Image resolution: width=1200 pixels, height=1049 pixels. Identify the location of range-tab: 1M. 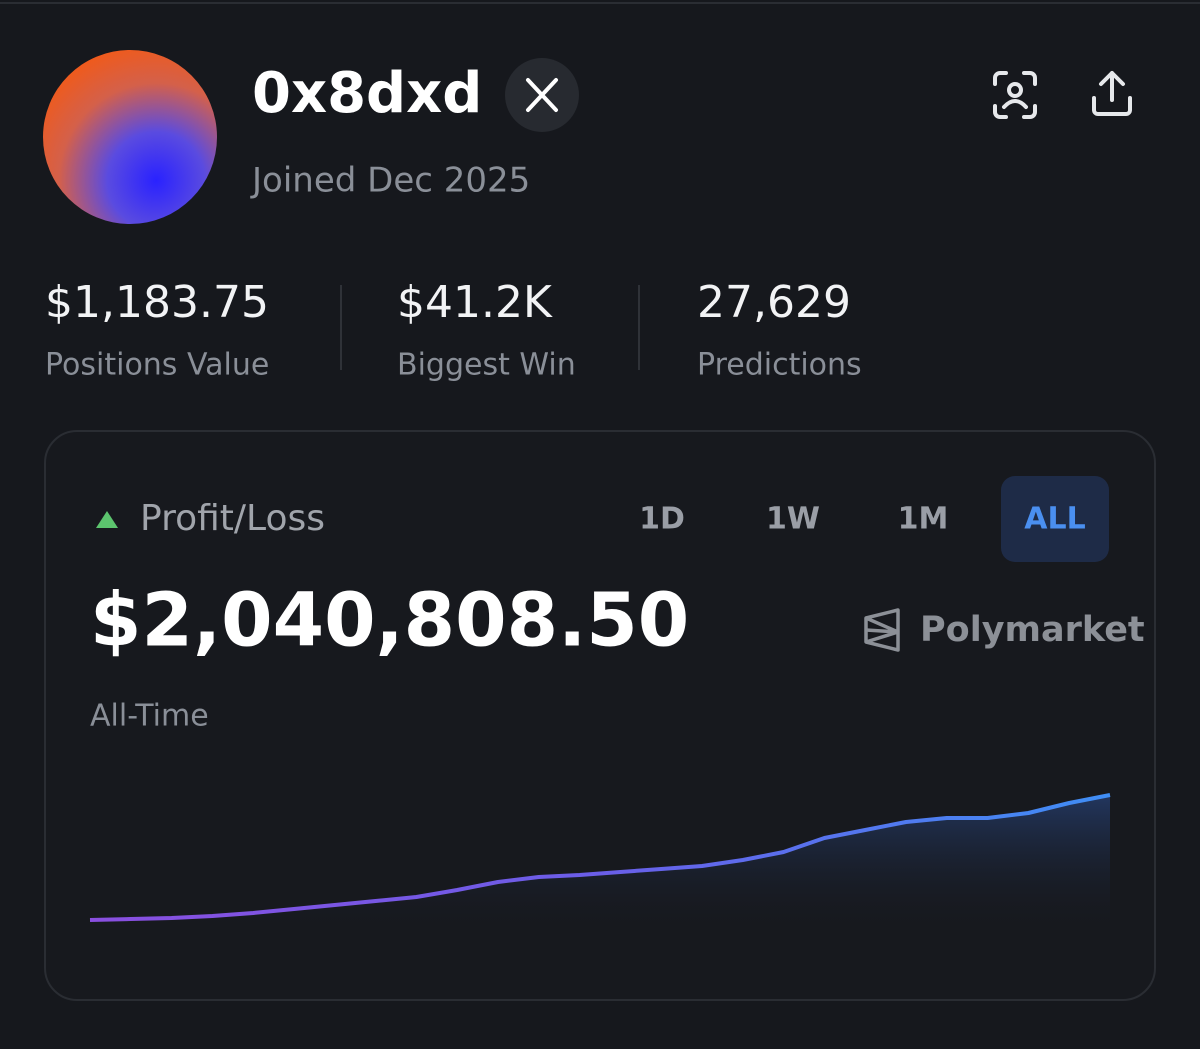
(923, 519).